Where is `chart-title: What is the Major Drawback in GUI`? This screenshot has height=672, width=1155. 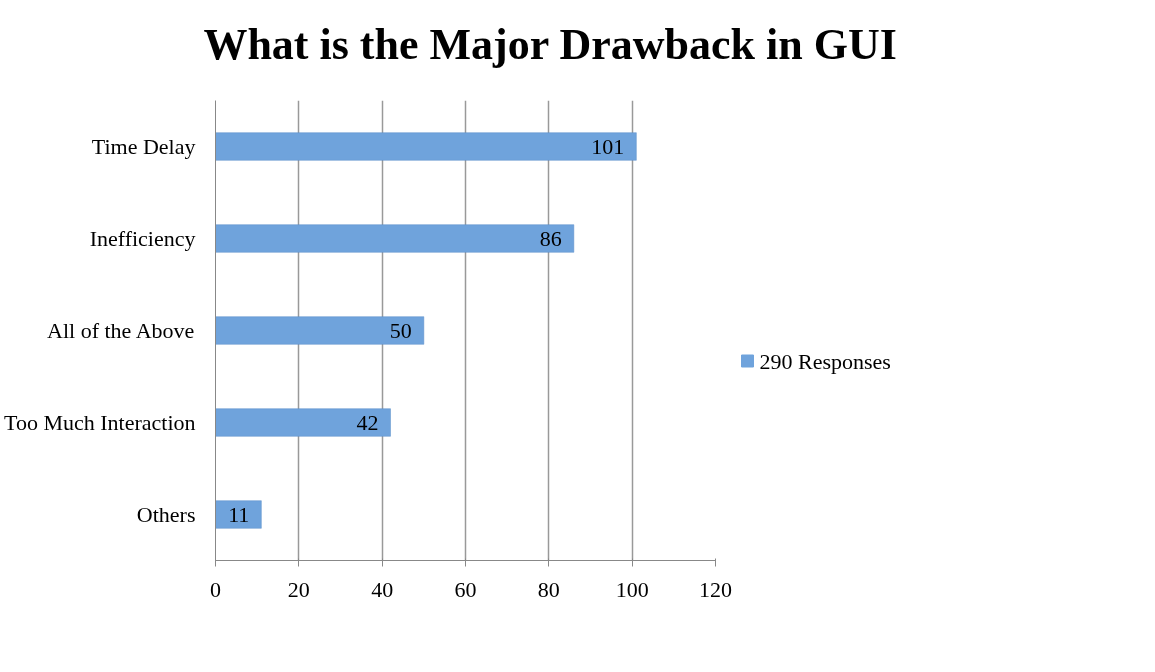 chart-title: What is the Major Drawback in GUI is located at coordinates (550, 44).